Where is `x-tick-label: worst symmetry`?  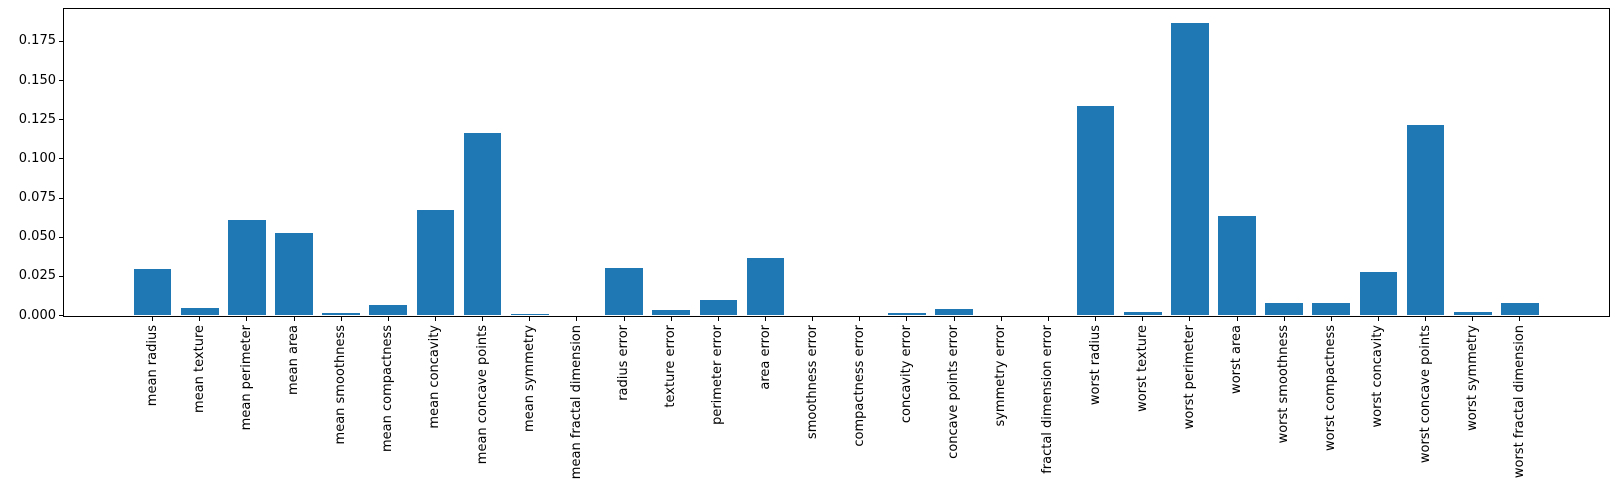 x-tick-label: worst symmetry is located at coordinates (1472, 377).